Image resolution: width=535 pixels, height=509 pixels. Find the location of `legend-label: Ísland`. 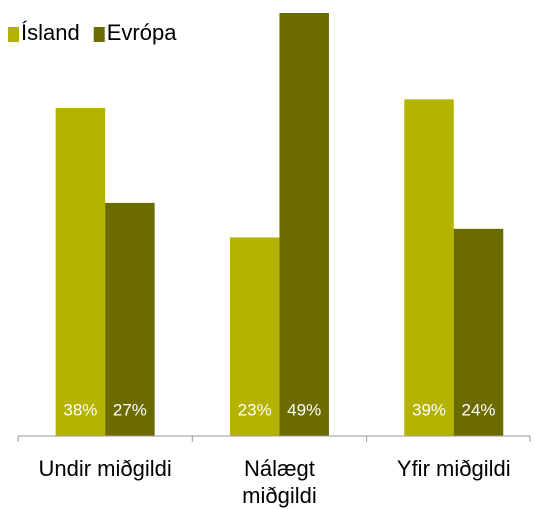

legend-label: Ísland is located at coordinates (50, 32).